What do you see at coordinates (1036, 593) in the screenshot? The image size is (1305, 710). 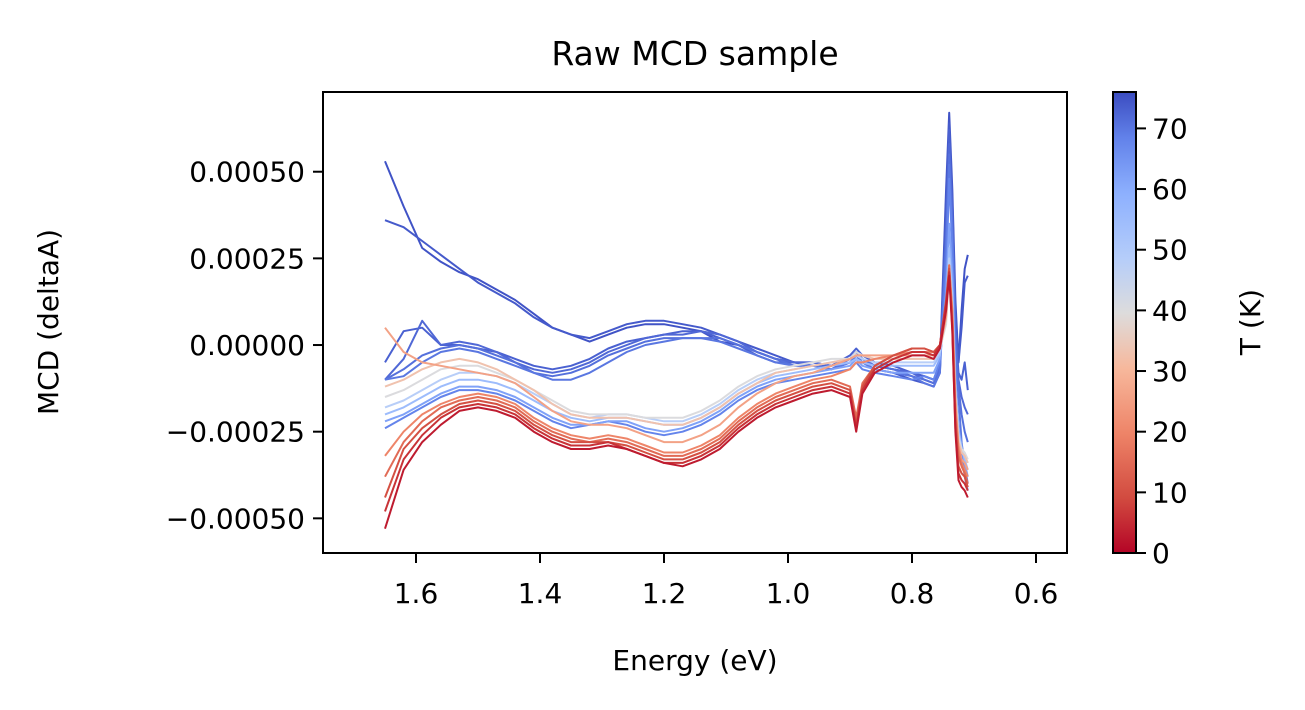 I see `x-tick-label: 0.6` at bounding box center [1036, 593].